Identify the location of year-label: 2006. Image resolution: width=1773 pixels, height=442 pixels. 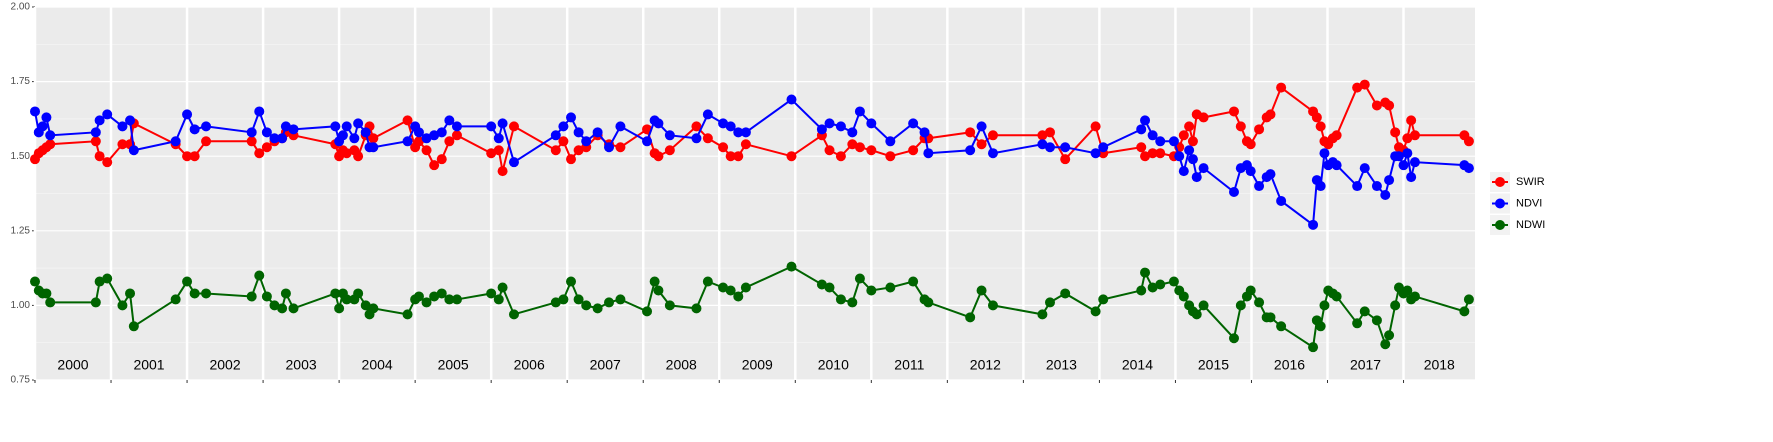
(529, 365).